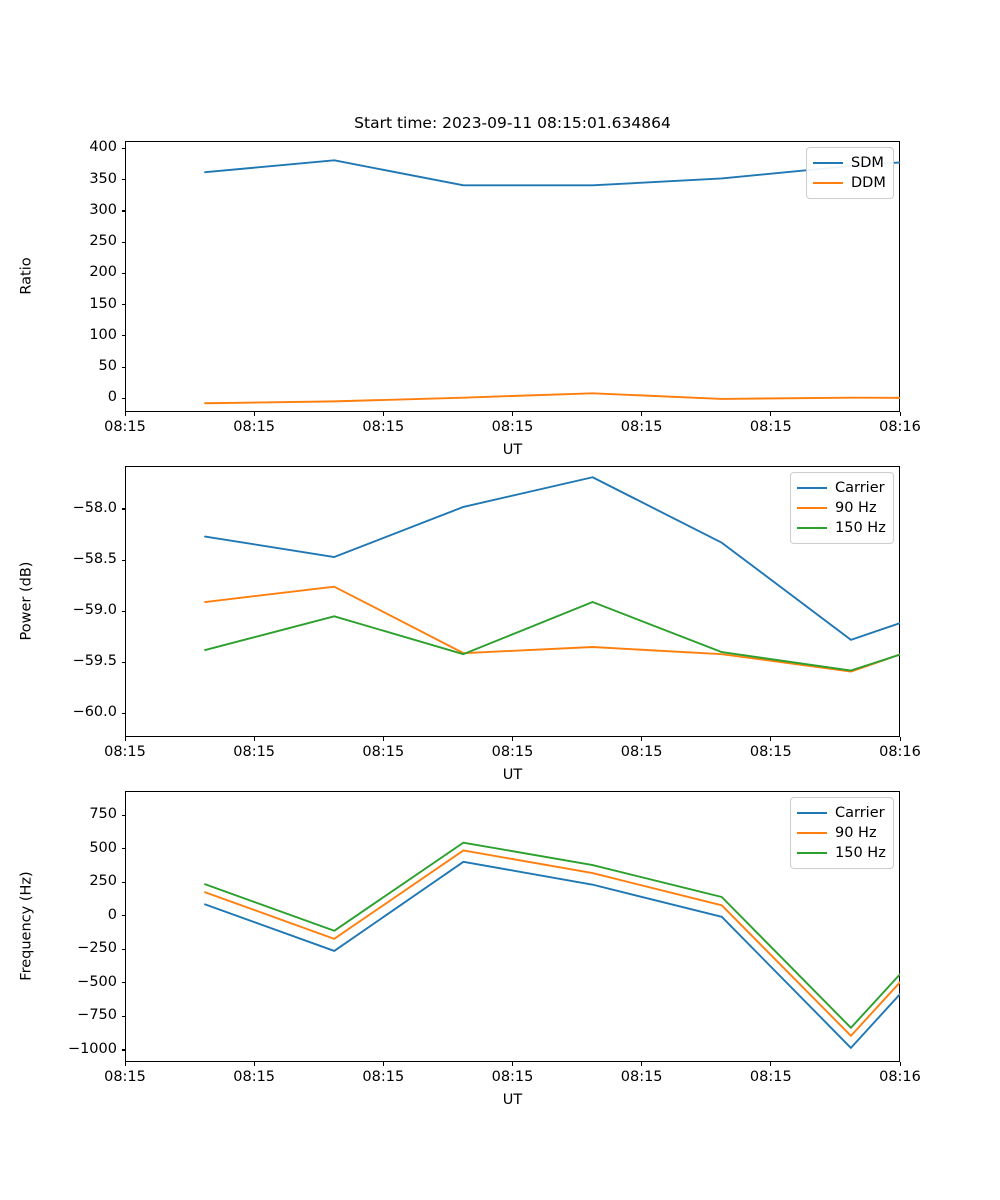 This screenshot has height=1200, width=1000. What do you see at coordinates (103, 209) in the screenshot?
I see `y-tick-label: 300` at bounding box center [103, 209].